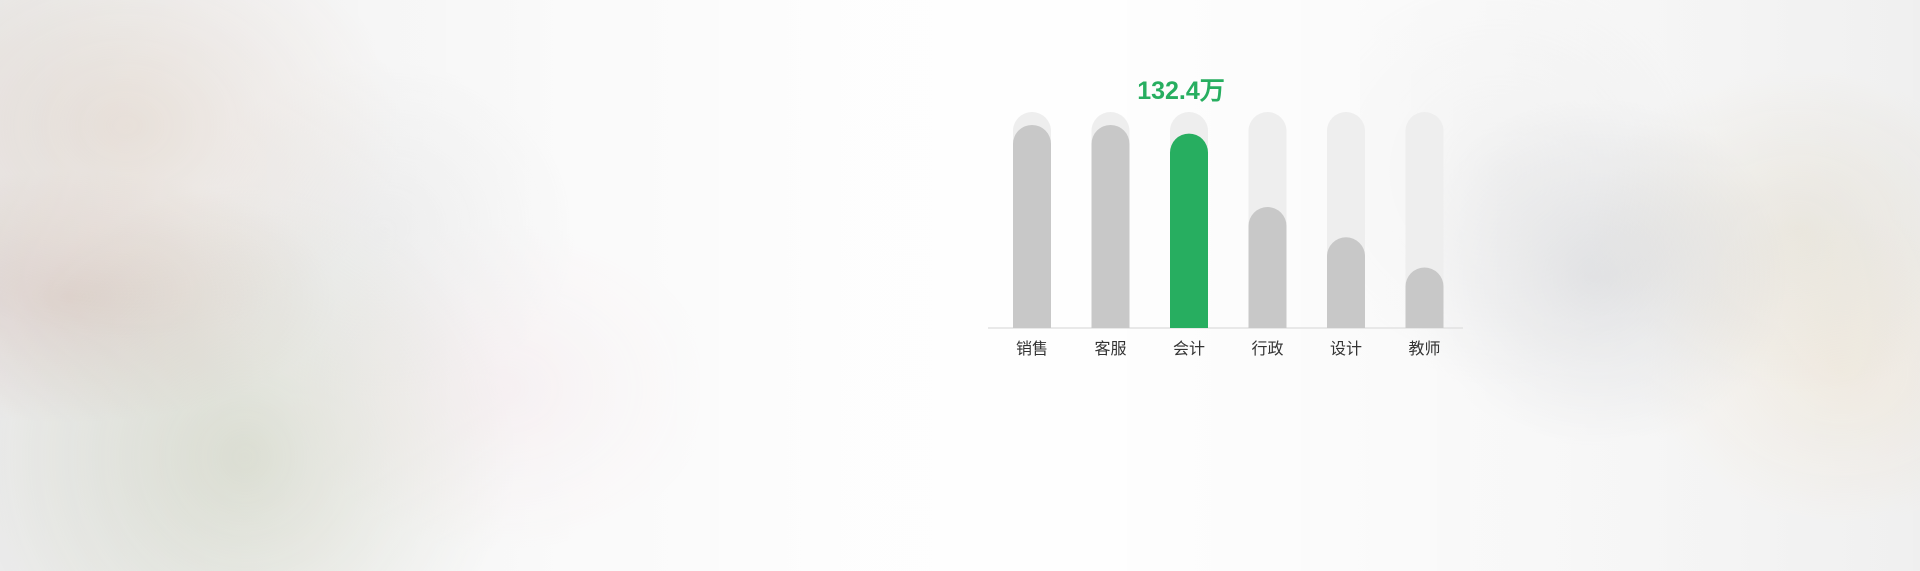 This screenshot has width=1920, height=571. Describe the element at coordinates (1032, 349) in the screenshot. I see `category-label: 销售` at that location.